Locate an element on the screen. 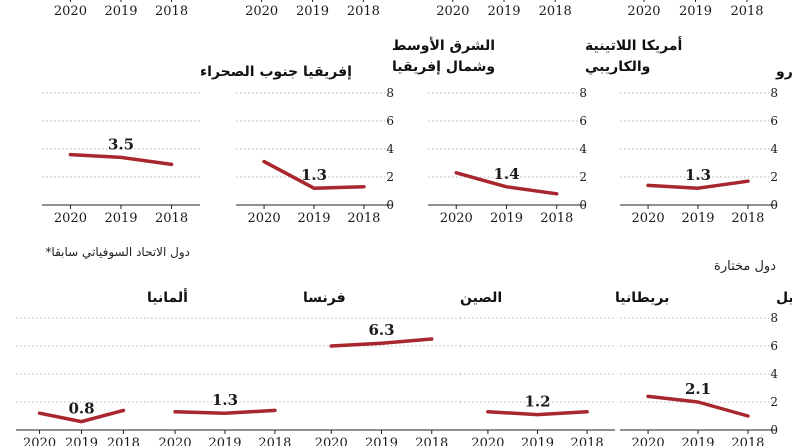 The width and height of the screenshot is (792, 446). section-title: دول مختارة is located at coordinates (745, 266).